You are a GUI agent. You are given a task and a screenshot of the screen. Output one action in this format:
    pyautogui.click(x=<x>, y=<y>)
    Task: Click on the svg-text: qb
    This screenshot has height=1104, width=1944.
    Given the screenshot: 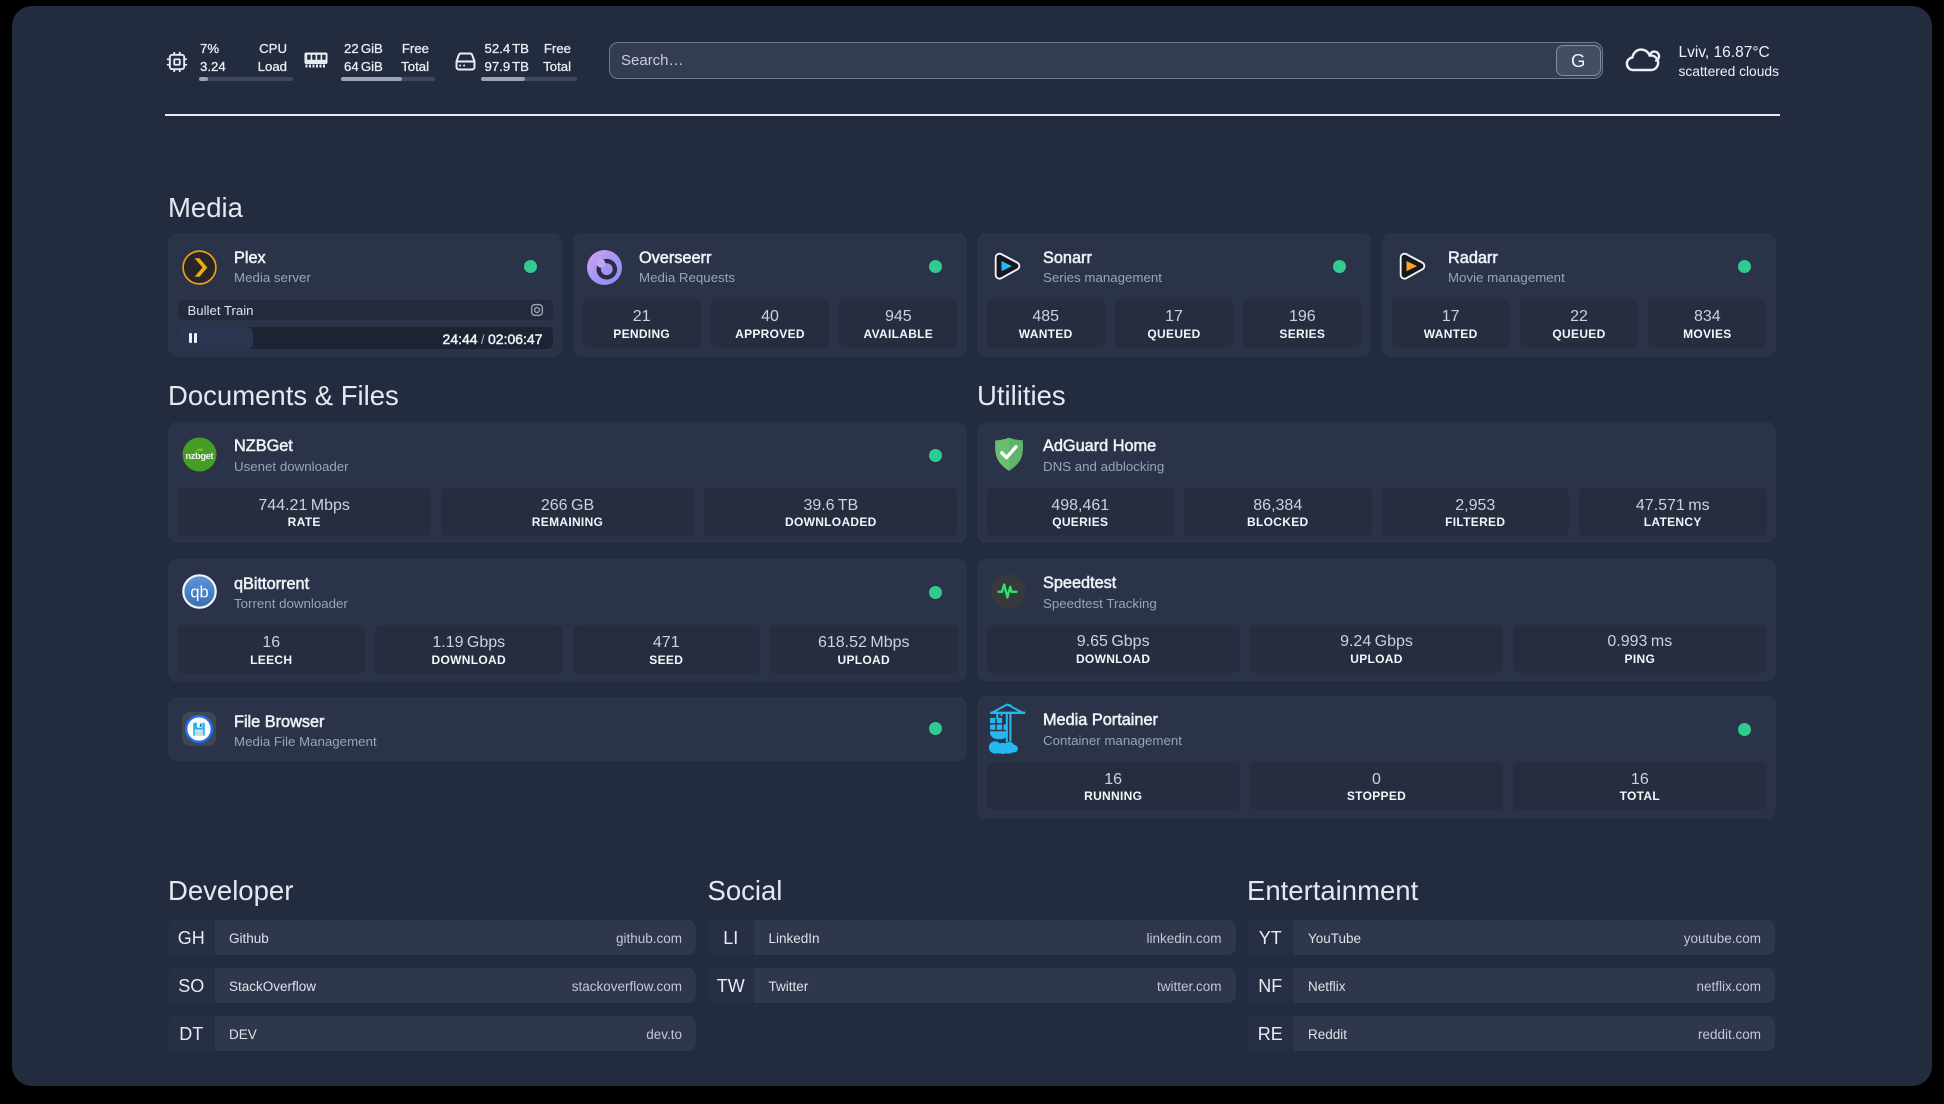 What is the action you would take?
    pyautogui.click(x=199, y=593)
    